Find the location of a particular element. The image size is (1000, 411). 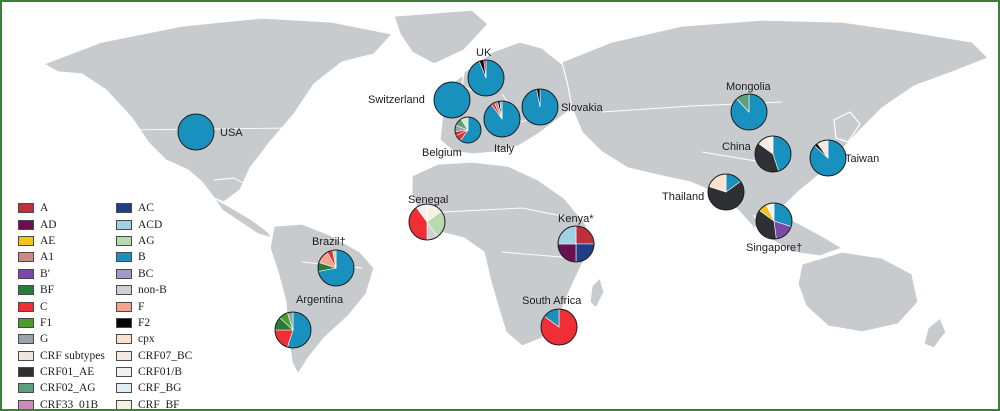

legend-item: BF is located at coordinates (61, 290).